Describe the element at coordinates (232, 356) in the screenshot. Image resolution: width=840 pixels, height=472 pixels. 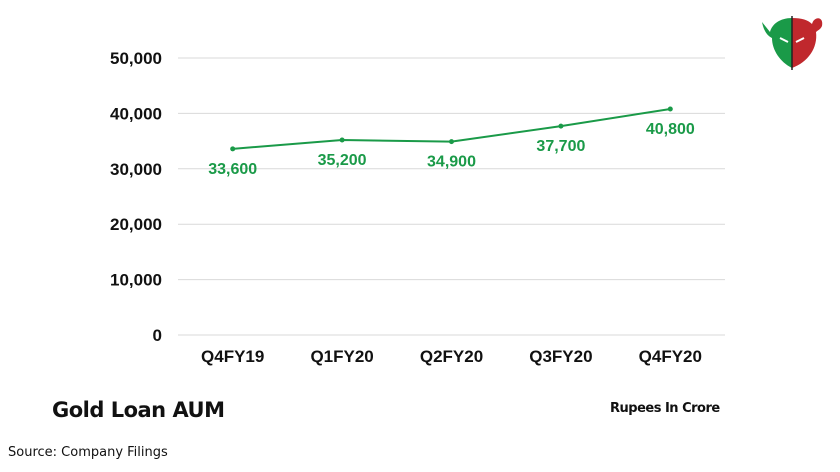
I see `x-tick-label: Q4FY19` at that location.